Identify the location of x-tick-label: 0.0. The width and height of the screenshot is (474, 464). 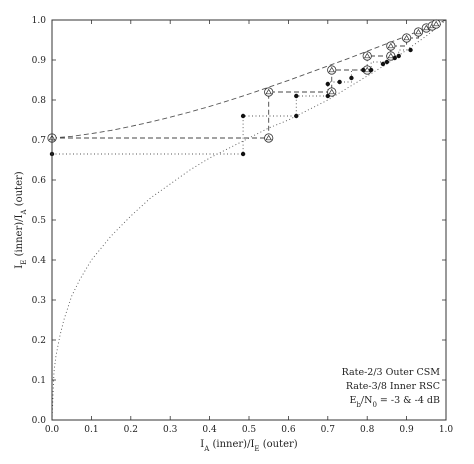
(52, 430).